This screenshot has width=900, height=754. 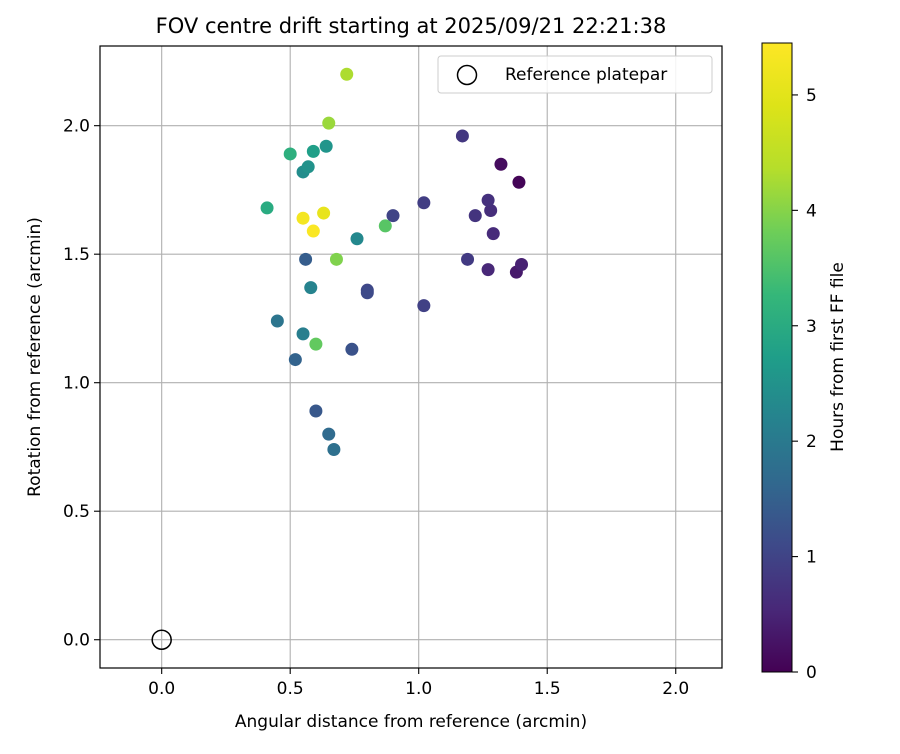 I want to click on x-axis-ticks: 0.0 0.5 1.0 1.5 2.0, so click(x=418, y=683).